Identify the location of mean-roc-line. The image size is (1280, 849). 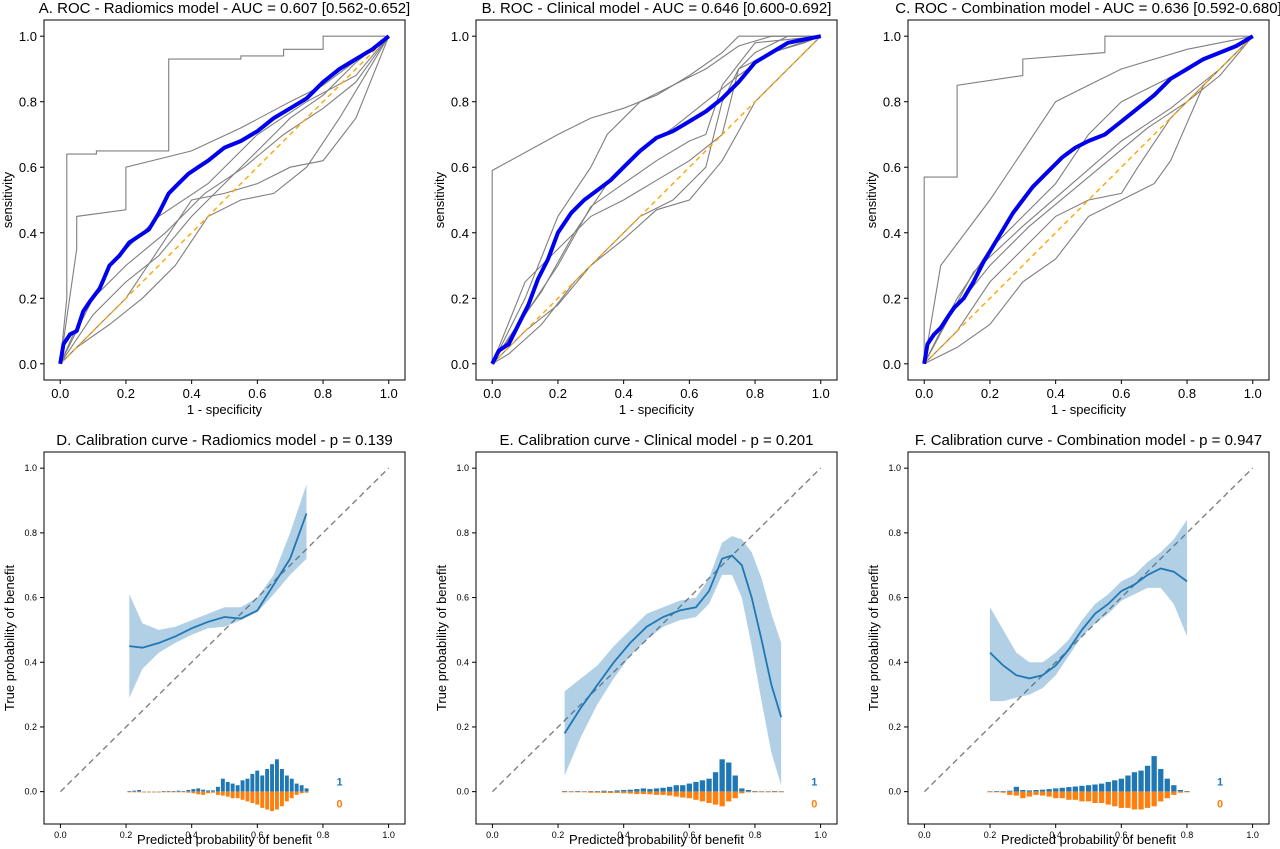
(1088, 199).